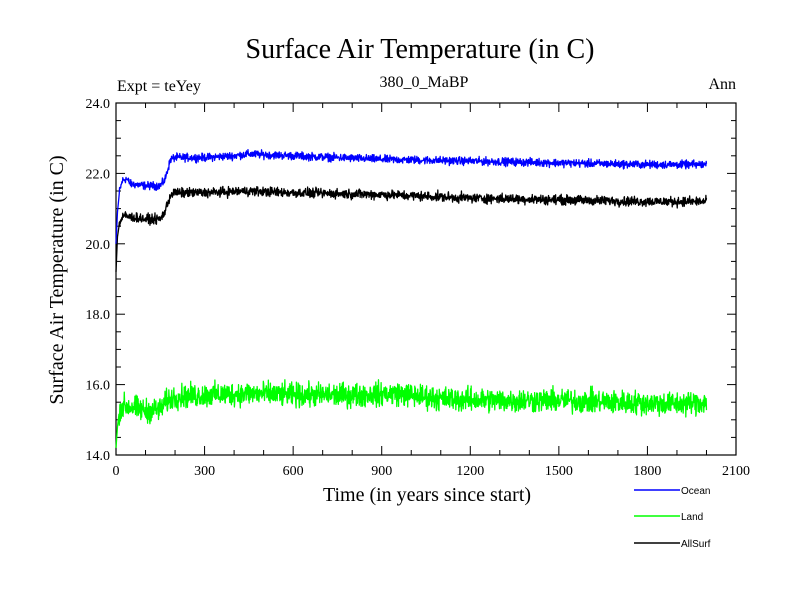 This screenshot has height=600, width=800. Describe the element at coordinates (411, 414) in the screenshot. I see `series-line-land` at that location.